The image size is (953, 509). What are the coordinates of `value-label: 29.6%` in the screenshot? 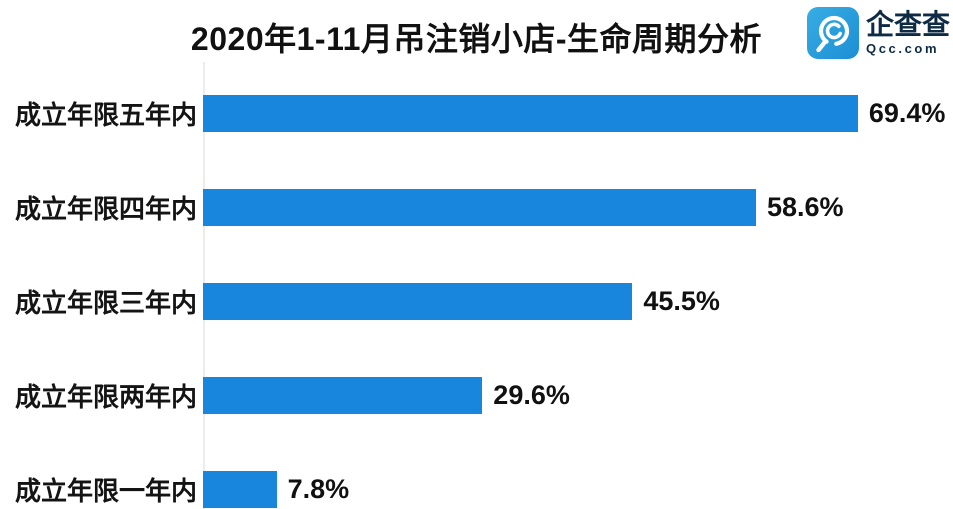 It's located at (531, 395).